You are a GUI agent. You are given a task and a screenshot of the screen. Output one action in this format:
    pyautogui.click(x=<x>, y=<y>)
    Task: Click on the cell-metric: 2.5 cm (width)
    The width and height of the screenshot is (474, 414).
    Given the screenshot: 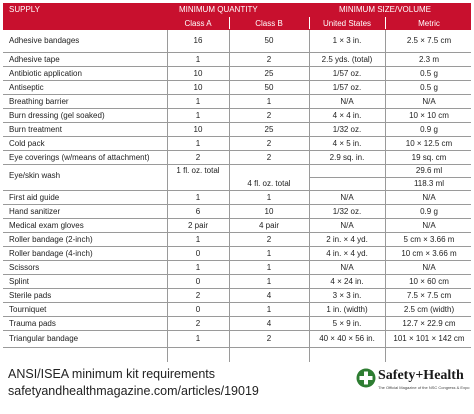 What is the action you would take?
    pyautogui.click(x=429, y=309)
    